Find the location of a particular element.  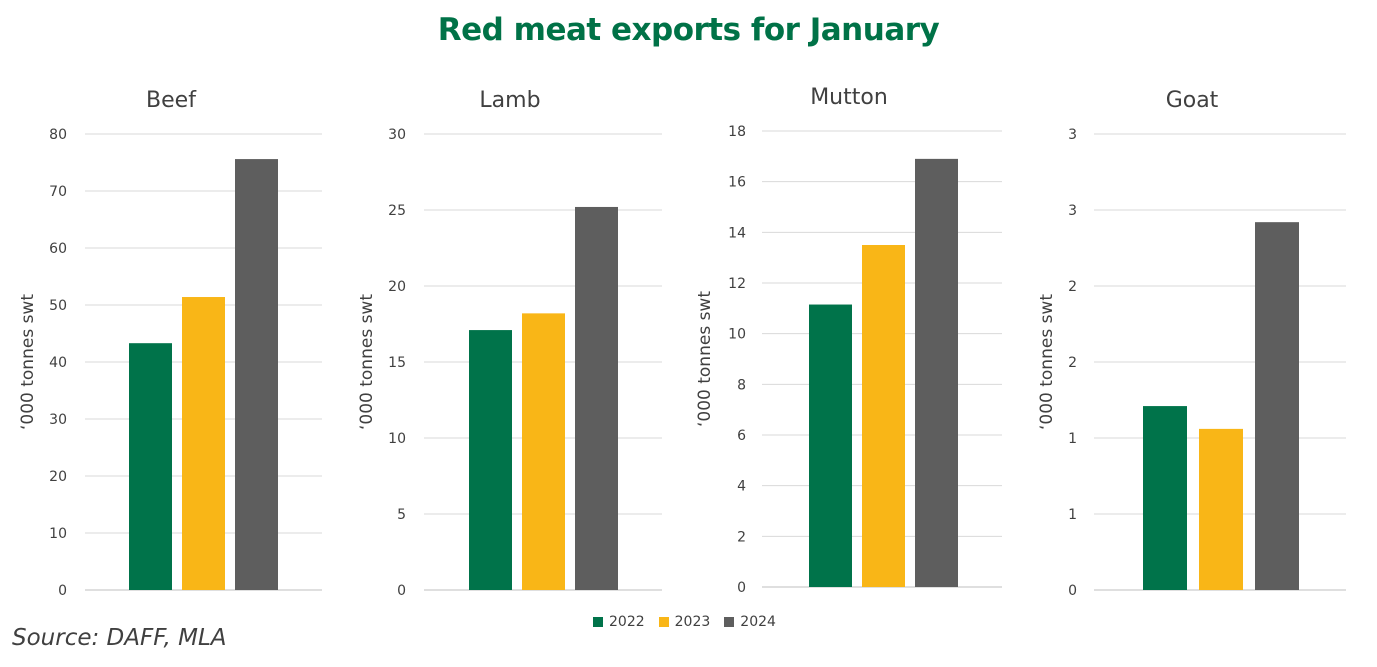

legend-item-2024: 2024 is located at coordinates (750, 622).